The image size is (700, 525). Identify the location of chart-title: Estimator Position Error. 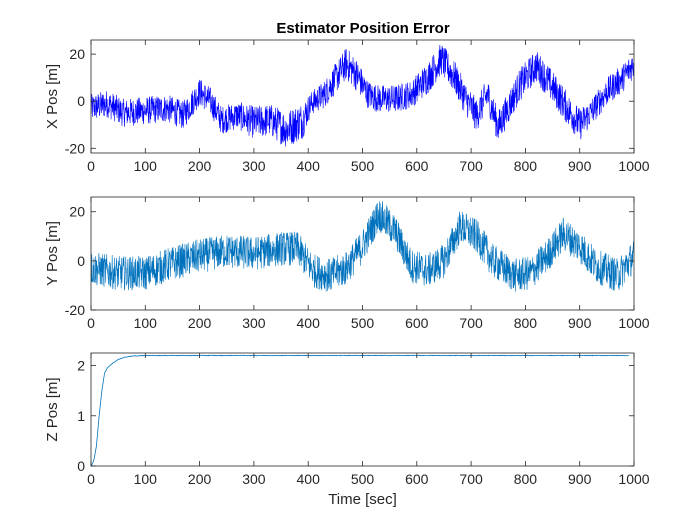
(363, 28).